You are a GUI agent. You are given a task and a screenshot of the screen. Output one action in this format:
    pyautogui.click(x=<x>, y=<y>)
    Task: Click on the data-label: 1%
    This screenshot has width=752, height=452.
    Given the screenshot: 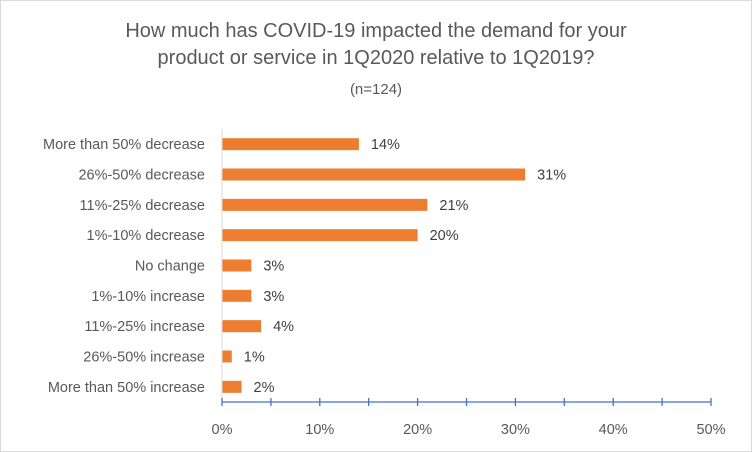 What is the action you would take?
    pyautogui.click(x=254, y=358)
    